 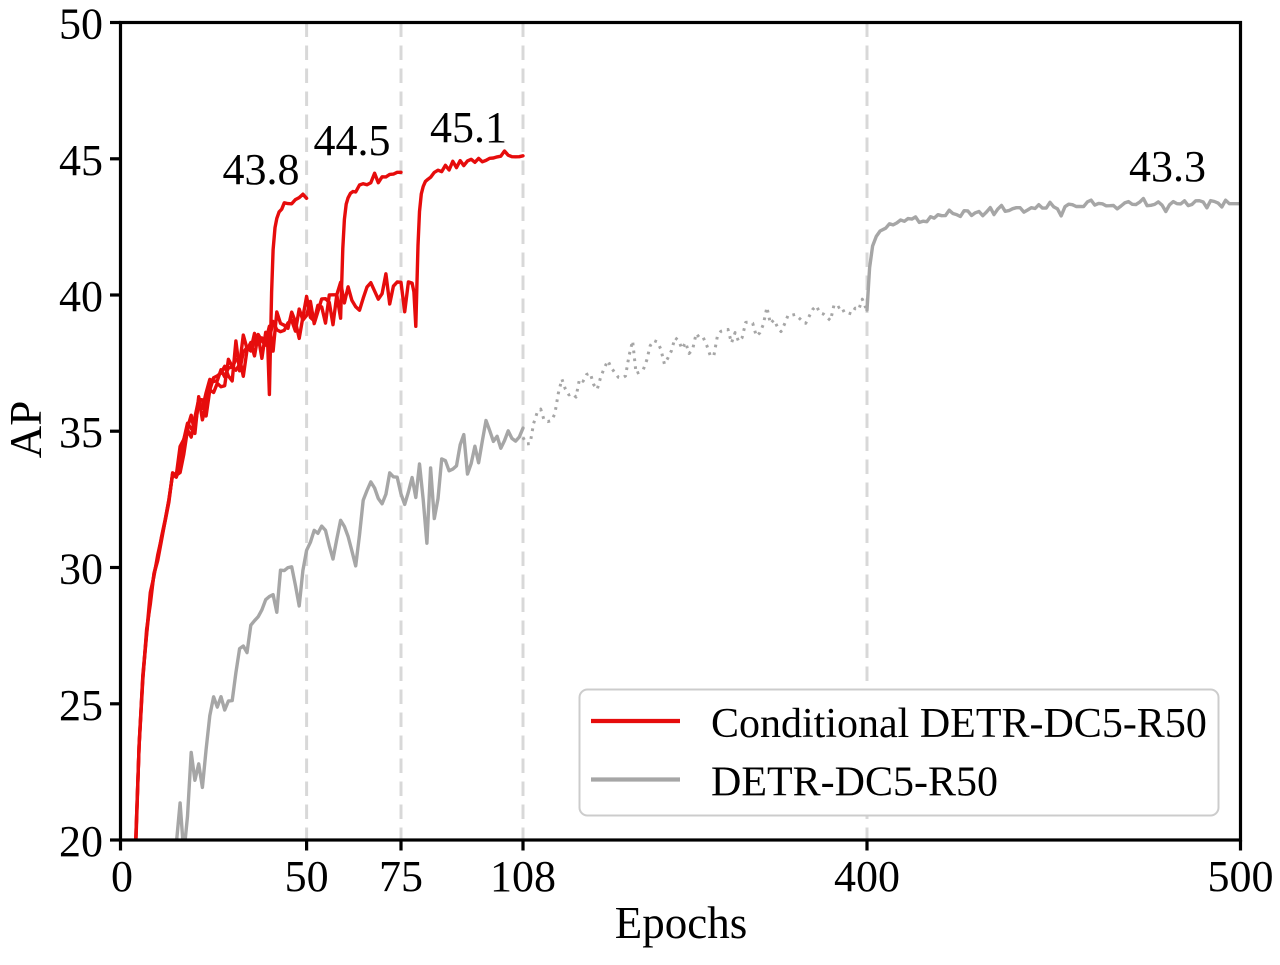 I want to click on svg-text: 30, so click(x=81, y=569).